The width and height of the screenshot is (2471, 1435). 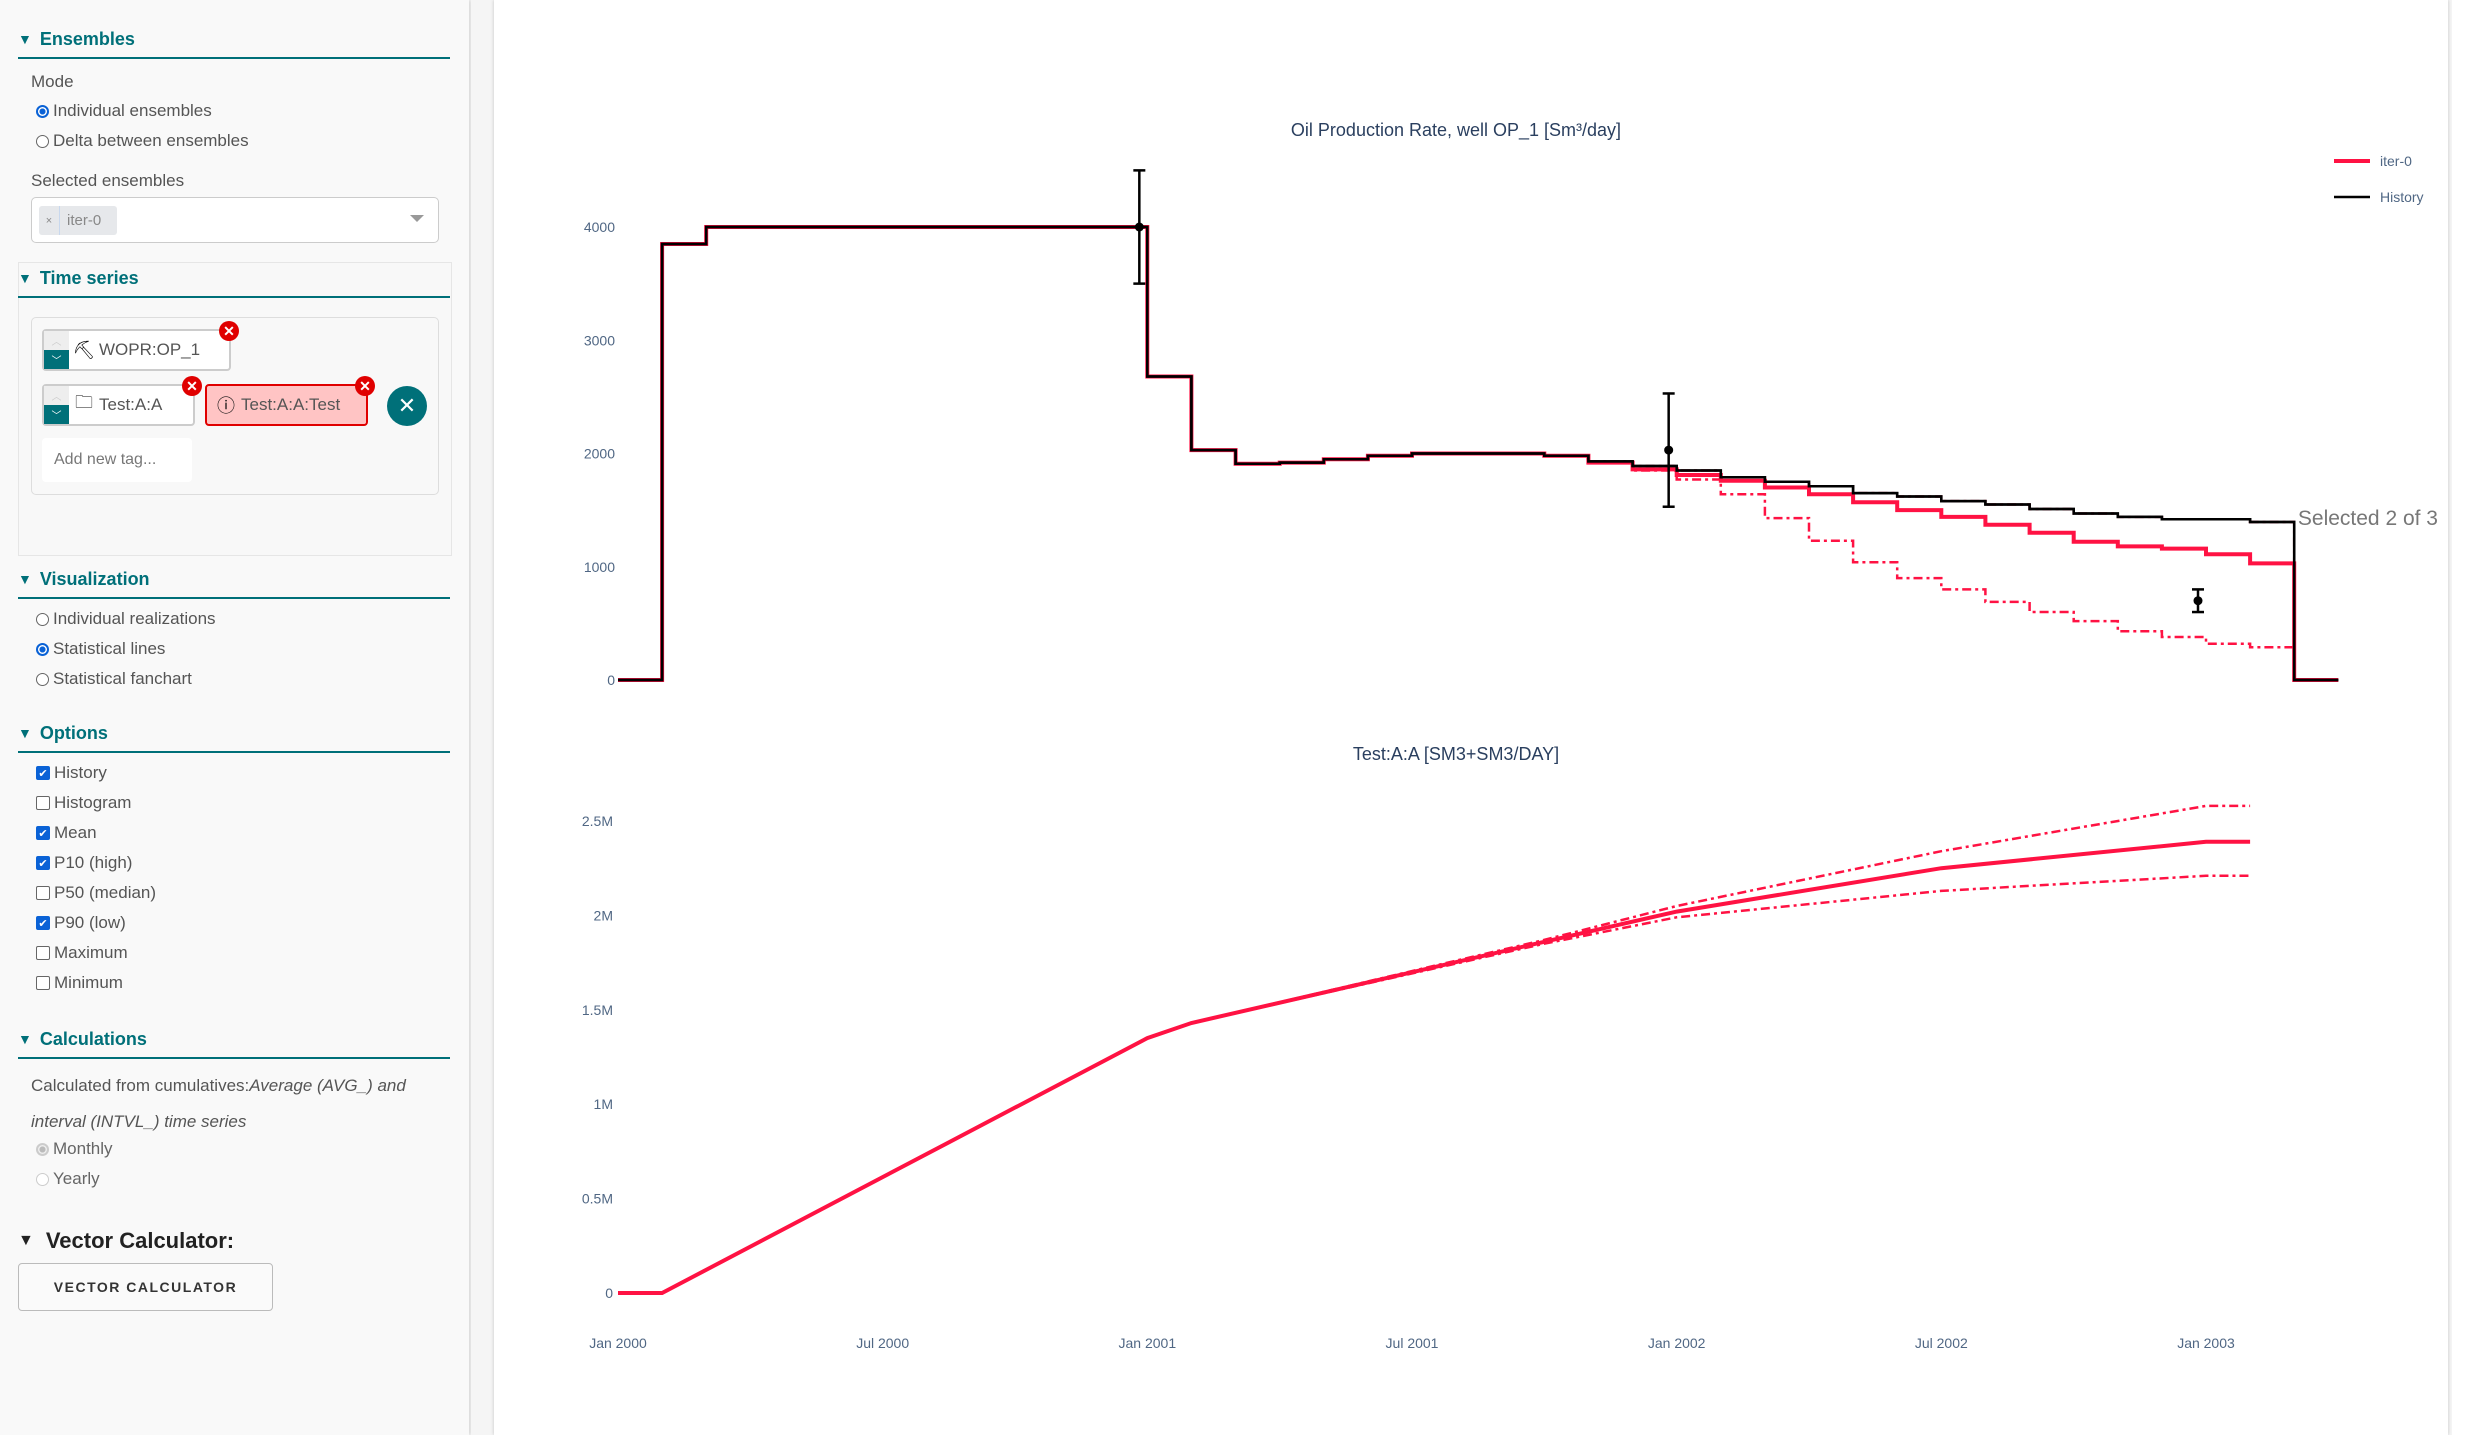 What do you see at coordinates (291, 404) in the screenshot?
I see `tag-label: Test:A:A:Test` at bounding box center [291, 404].